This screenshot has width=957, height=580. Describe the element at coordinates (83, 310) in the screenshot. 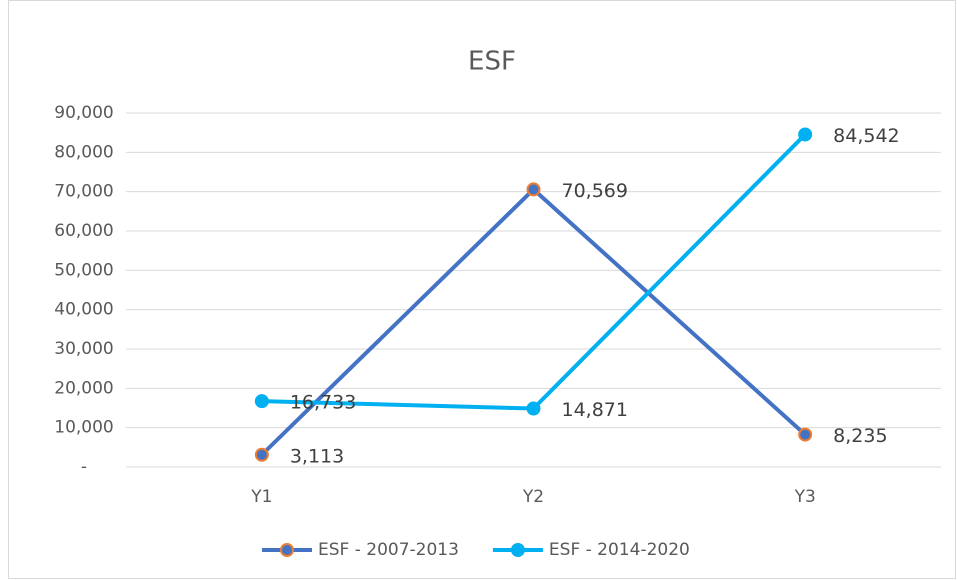

I see `y-tick-label: 40,000` at that location.